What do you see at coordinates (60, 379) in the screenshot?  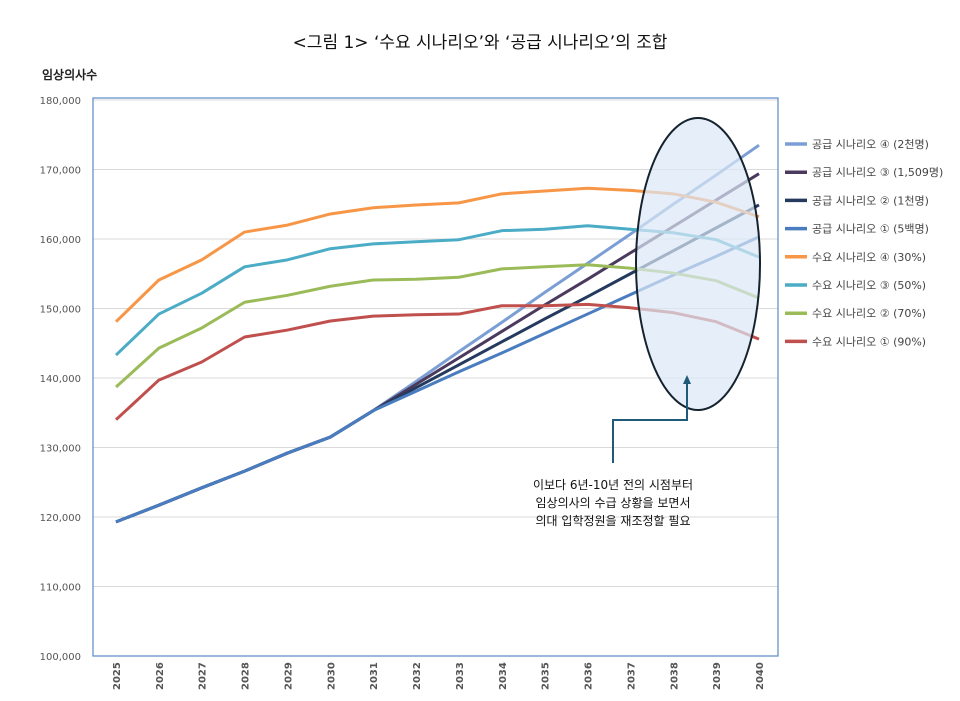 I see `y-tick-label: 140,000` at bounding box center [60, 379].